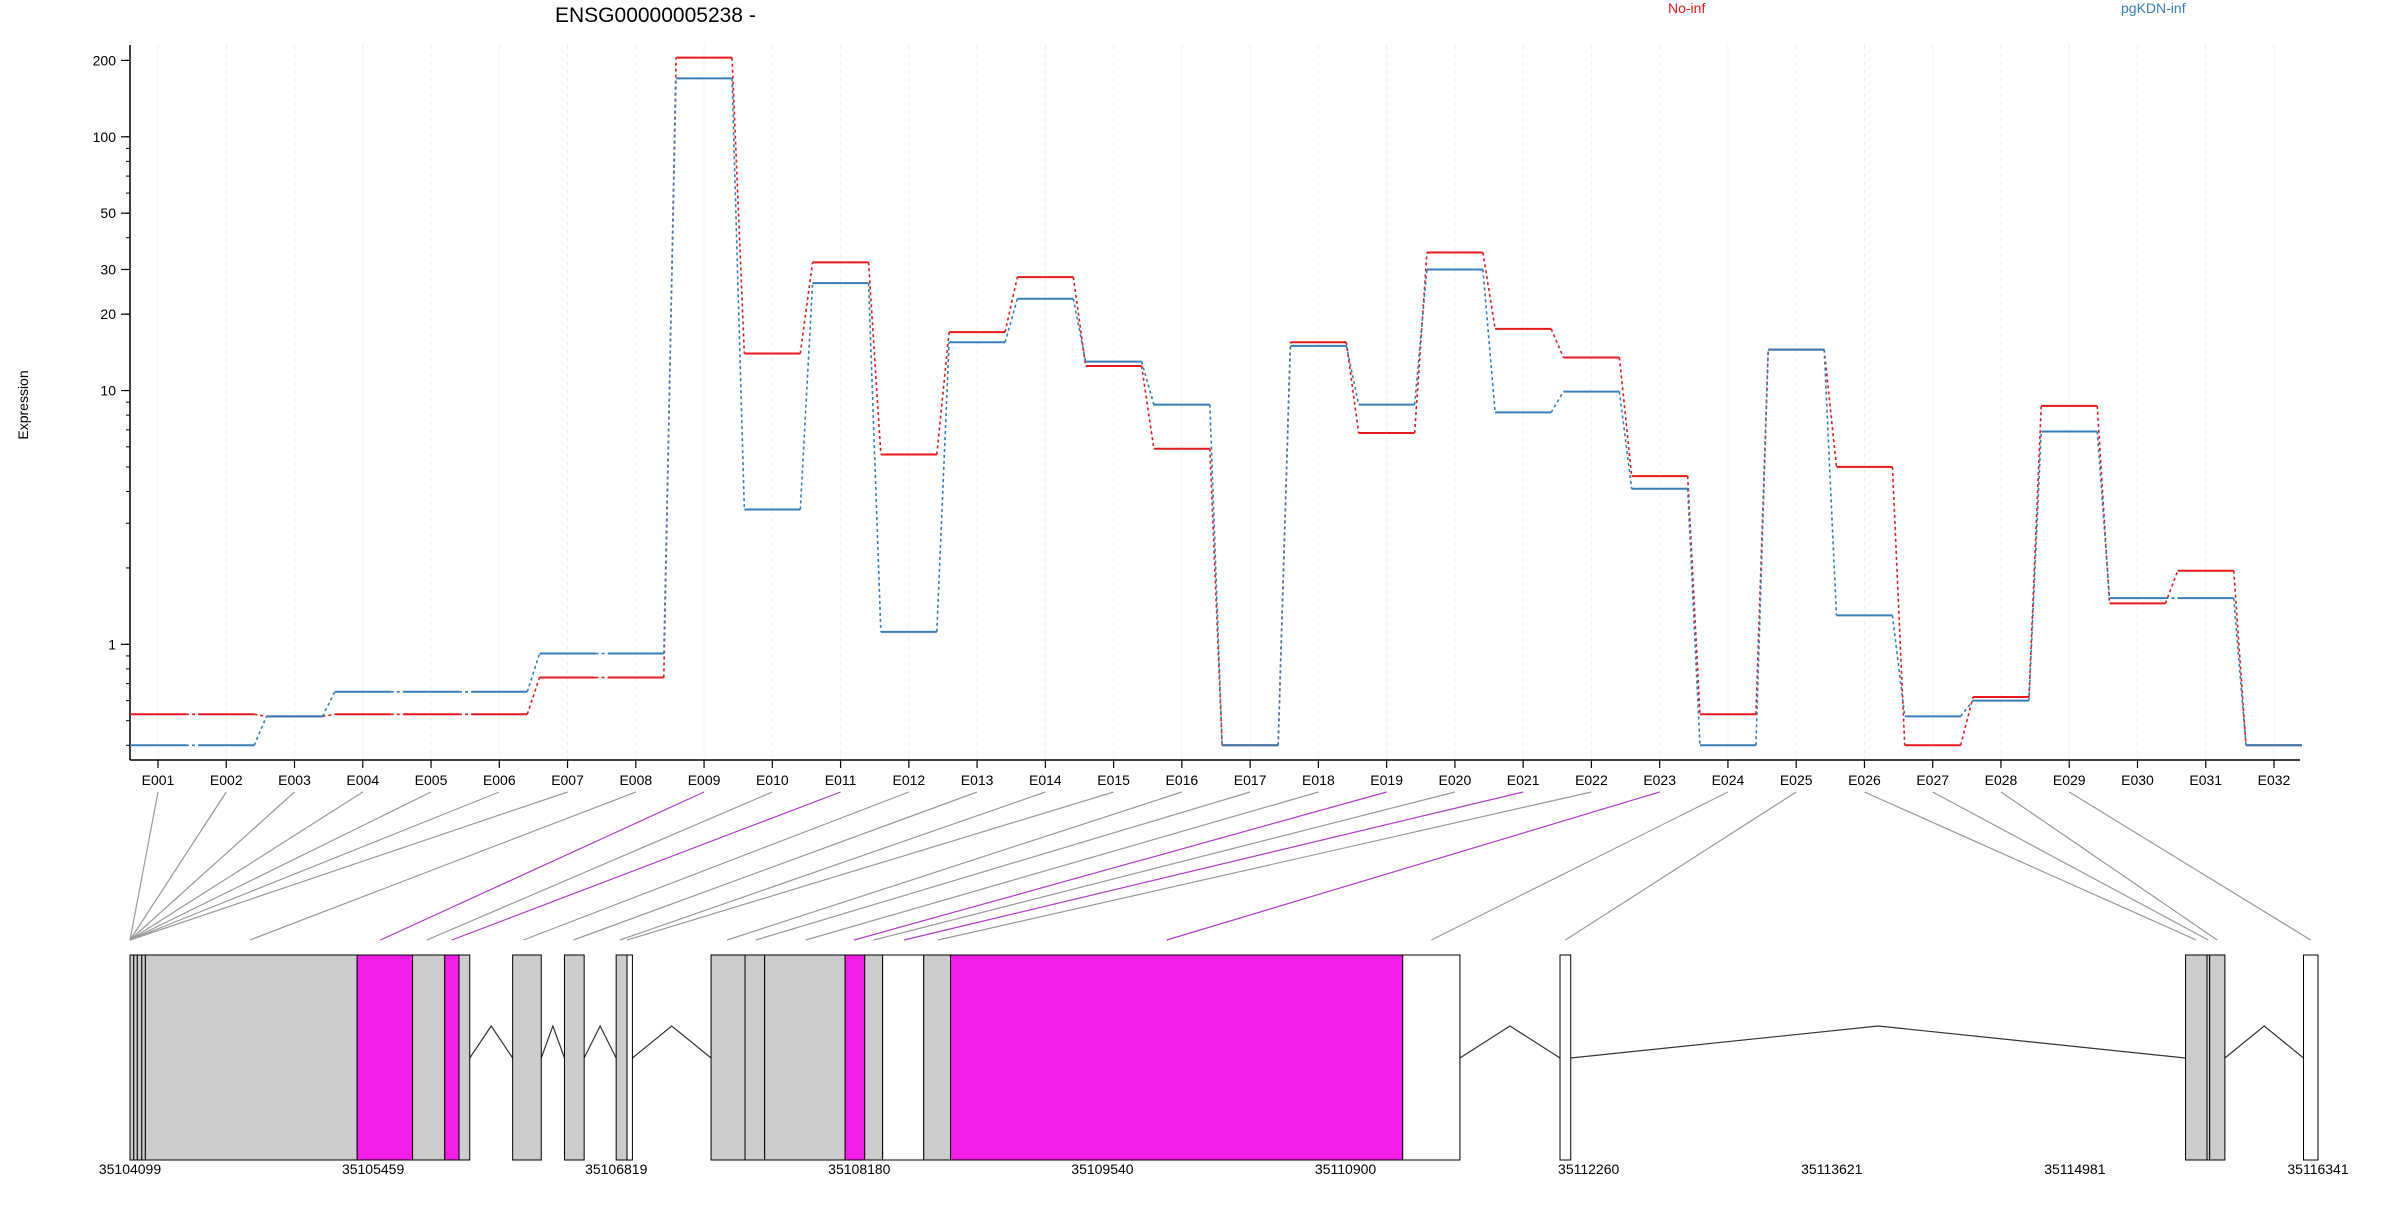 This screenshot has width=2400, height=1205. What do you see at coordinates (2137, 780) in the screenshot?
I see `x-tick-label: E030` at bounding box center [2137, 780].